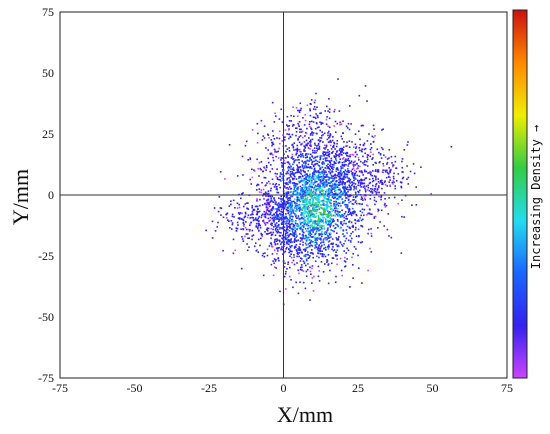  I want to click on y-tick-label: 50, so click(48, 73).